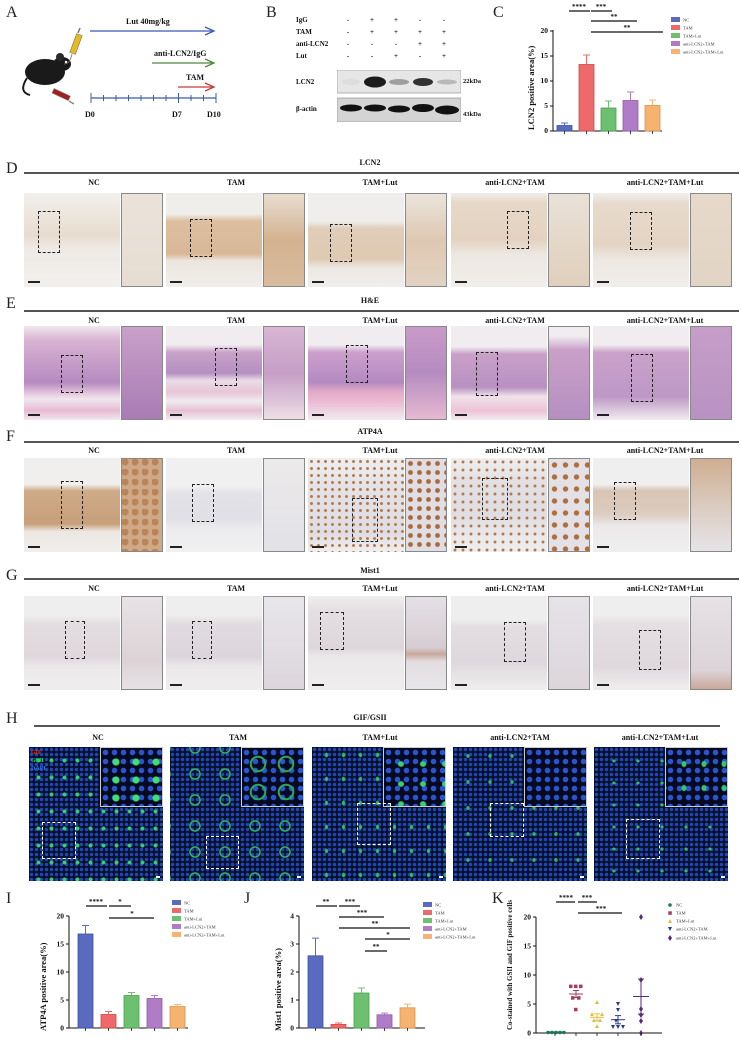 The image size is (741, 1042). I want to click on y-axis-label: ATP4A positive area(%), so click(43, 986).